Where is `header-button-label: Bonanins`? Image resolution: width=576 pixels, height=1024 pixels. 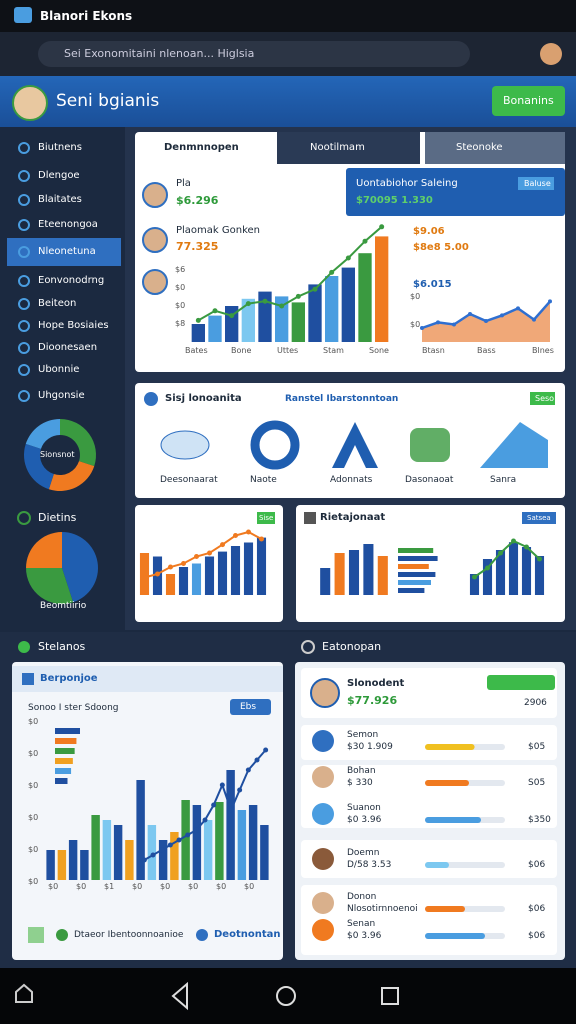
header-button-label: Bonanins is located at coordinates (528, 100).